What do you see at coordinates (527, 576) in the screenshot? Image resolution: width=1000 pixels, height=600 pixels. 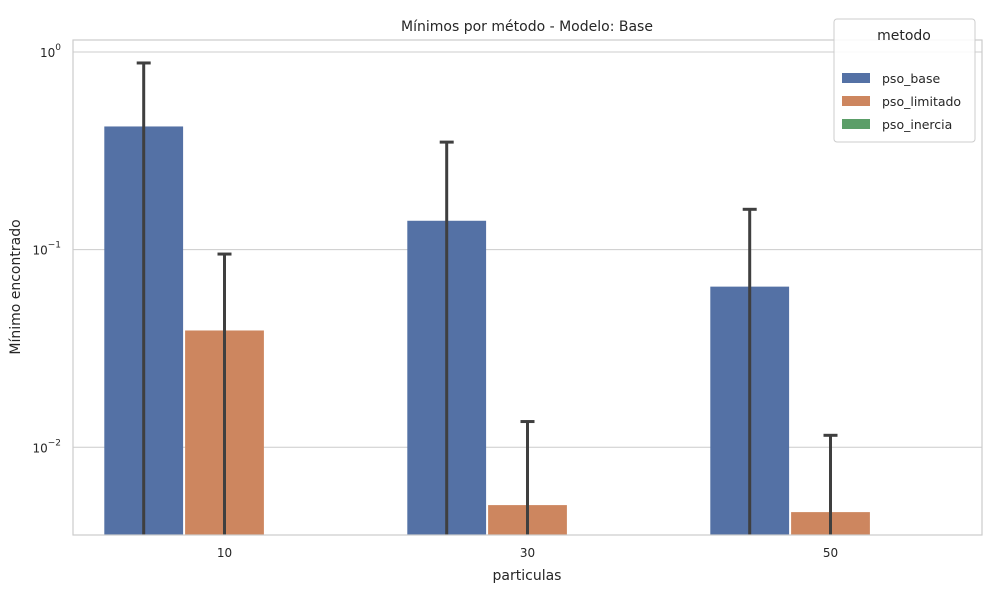 I see `x-axis-label: particulas` at bounding box center [527, 576].